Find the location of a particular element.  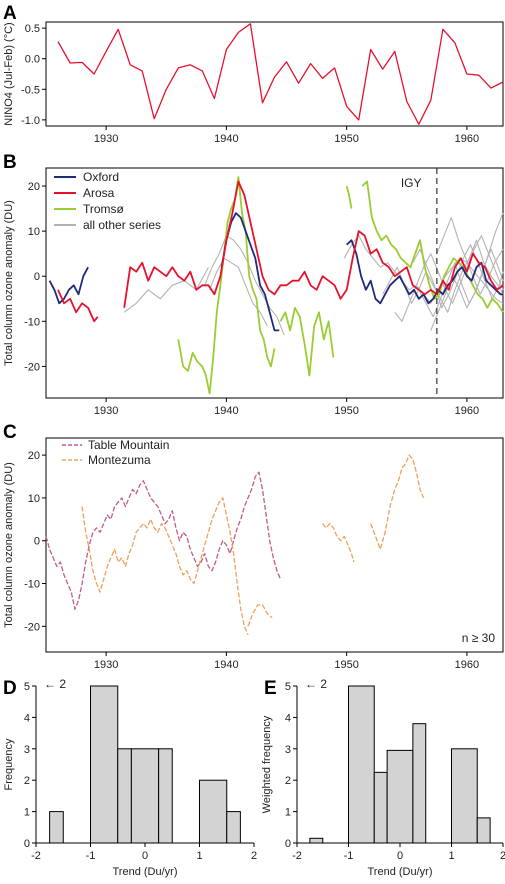

legend-label: Montezuma is located at coordinates (119, 460).